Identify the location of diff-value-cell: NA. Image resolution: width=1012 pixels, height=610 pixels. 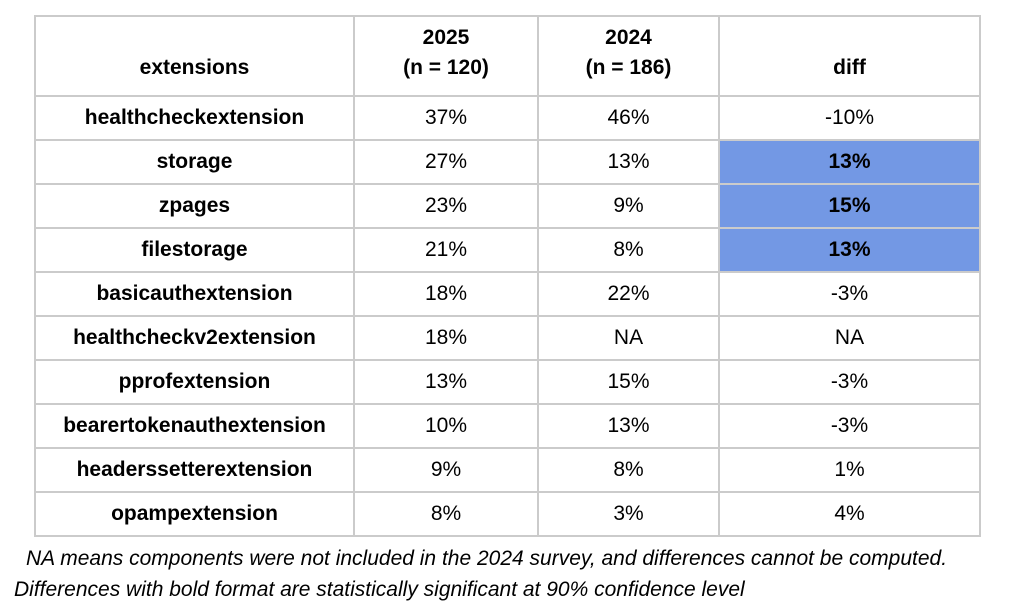
(849, 338).